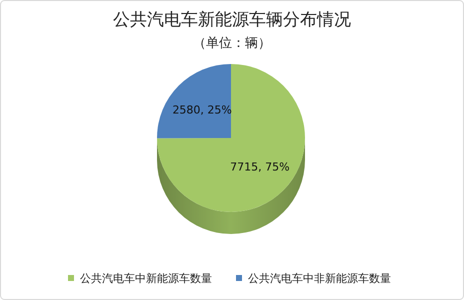 The image size is (464, 300). Describe the element at coordinates (202, 109) in the screenshot. I see `data-label: 2580, 25%` at that location.